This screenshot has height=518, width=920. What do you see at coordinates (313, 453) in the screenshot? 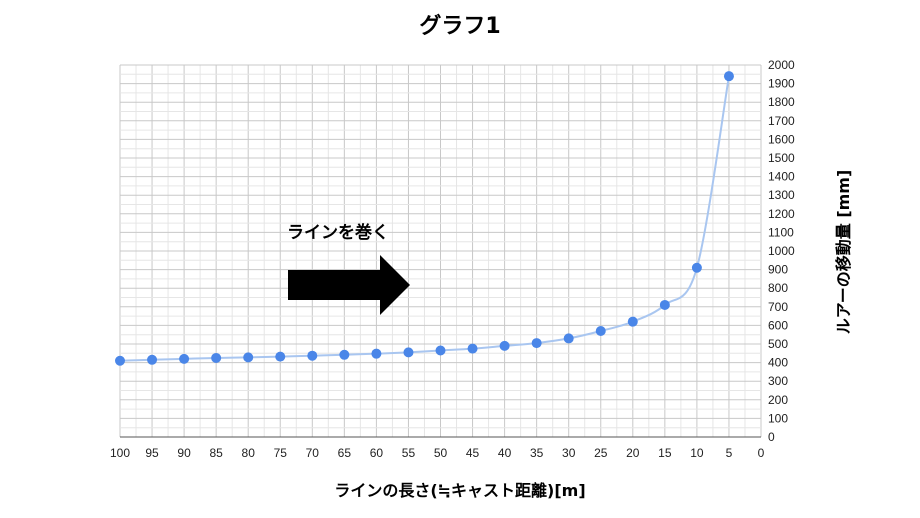
I see `x-tick-label: 70` at bounding box center [313, 453].